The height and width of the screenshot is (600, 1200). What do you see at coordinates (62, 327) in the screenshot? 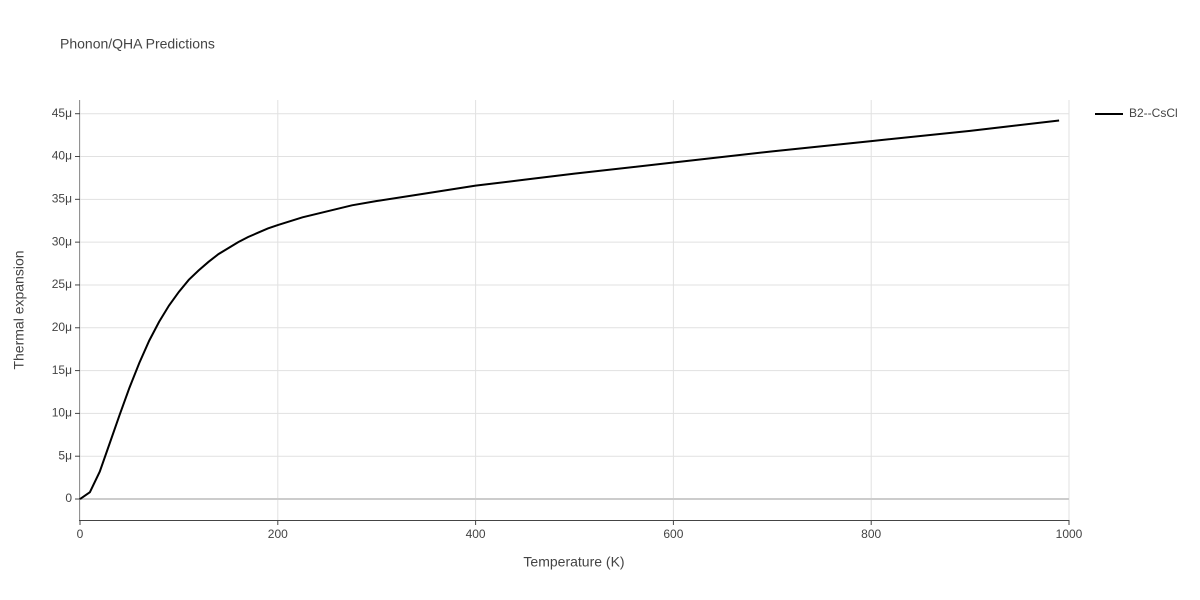
I see `y-tick-label: 20μ` at bounding box center [62, 327].